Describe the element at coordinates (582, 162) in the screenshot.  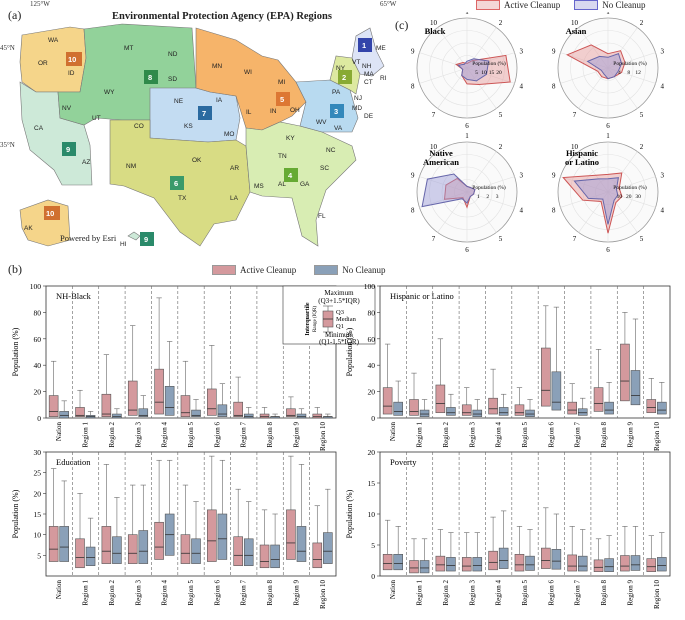
I see `radar-title: or Latino` at that location.